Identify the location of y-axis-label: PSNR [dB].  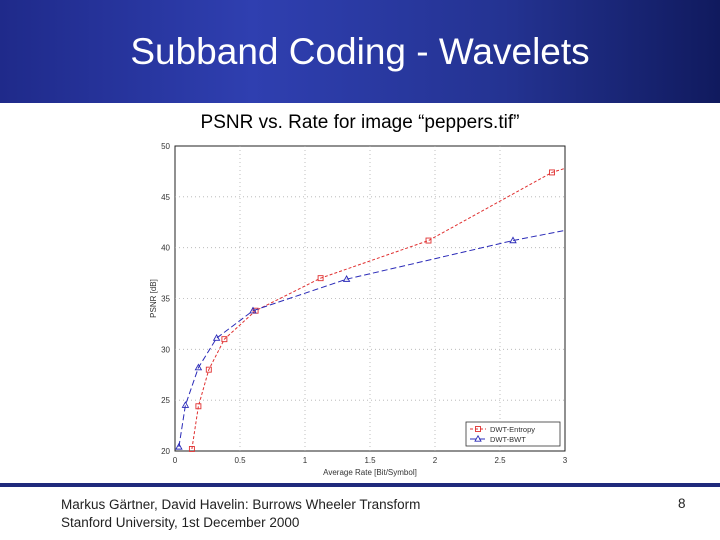
(153, 298).